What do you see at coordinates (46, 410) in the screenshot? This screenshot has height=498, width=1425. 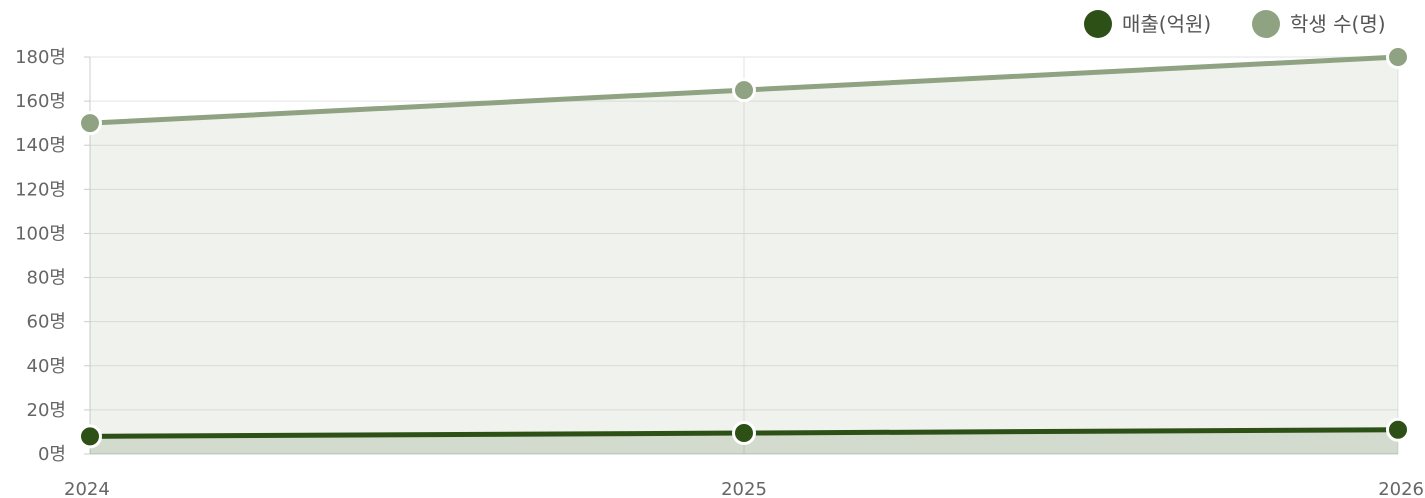 I see `y-tick-label: 20명` at bounding box center [46, 410].